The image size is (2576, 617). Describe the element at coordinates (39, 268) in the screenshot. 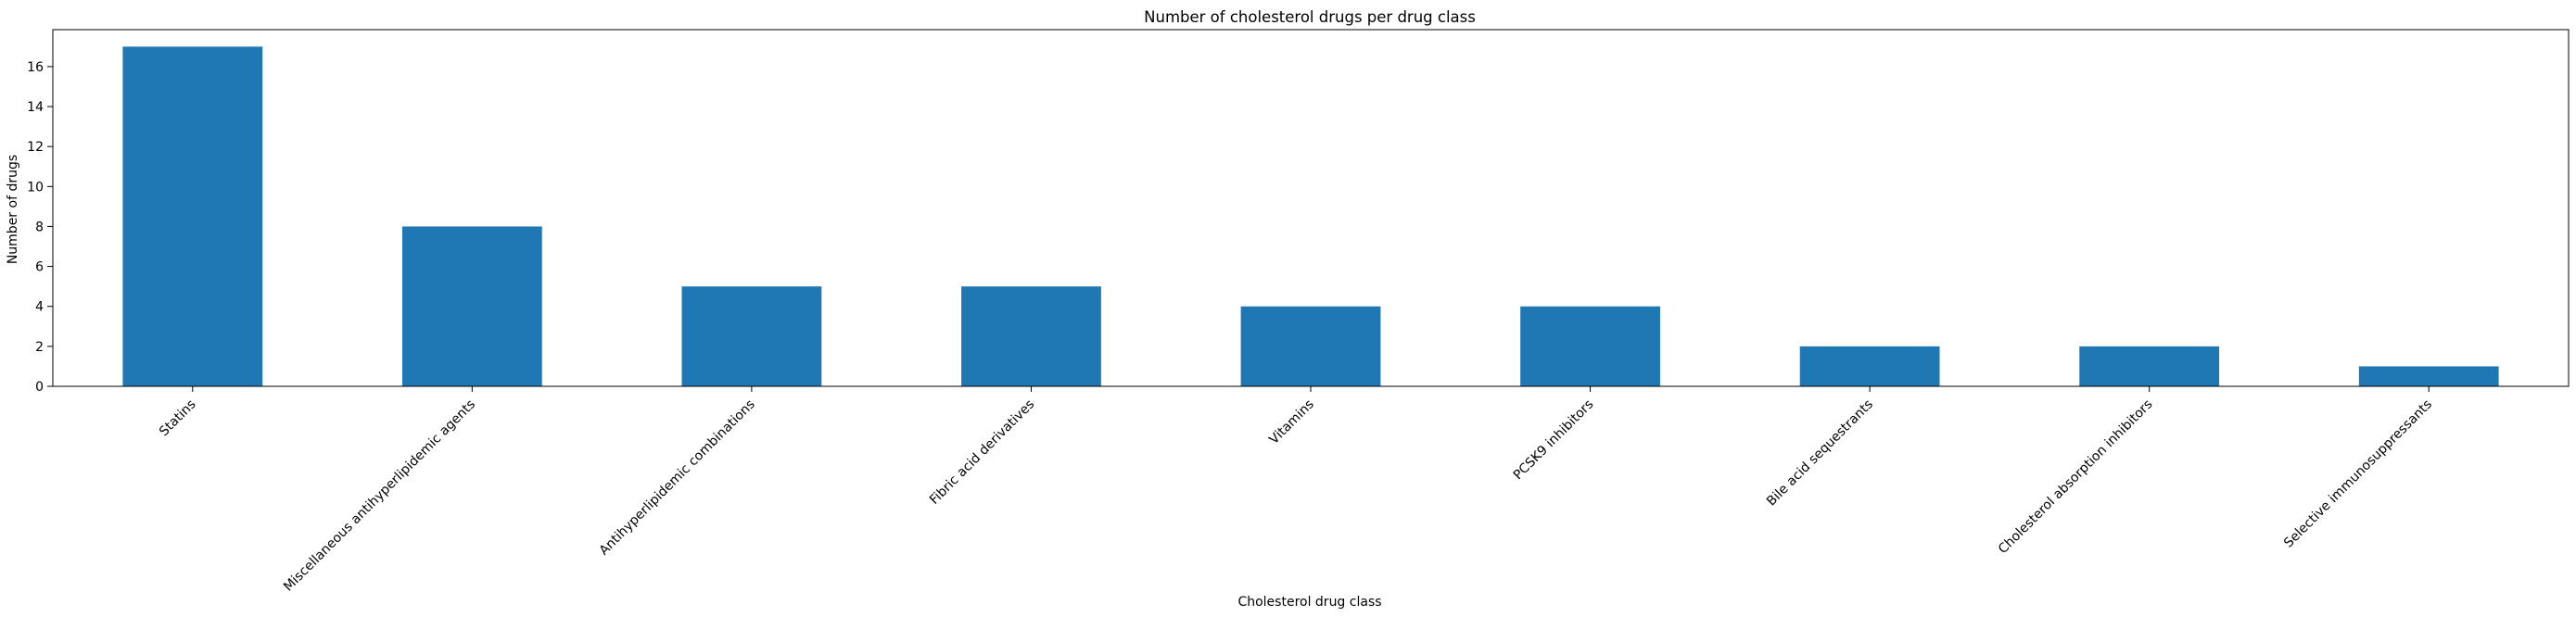

I see `y-tick-label: 6` at that location.